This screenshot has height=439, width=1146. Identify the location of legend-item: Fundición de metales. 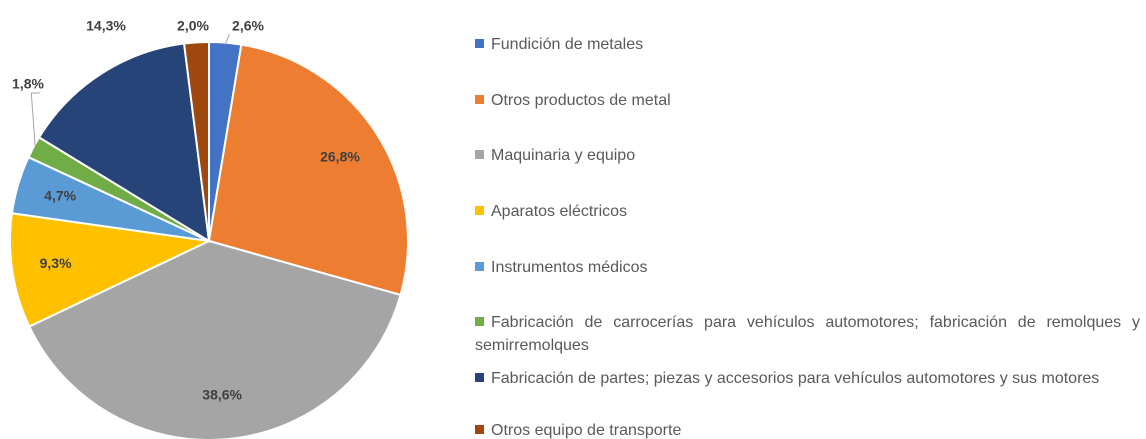
(807, 44).